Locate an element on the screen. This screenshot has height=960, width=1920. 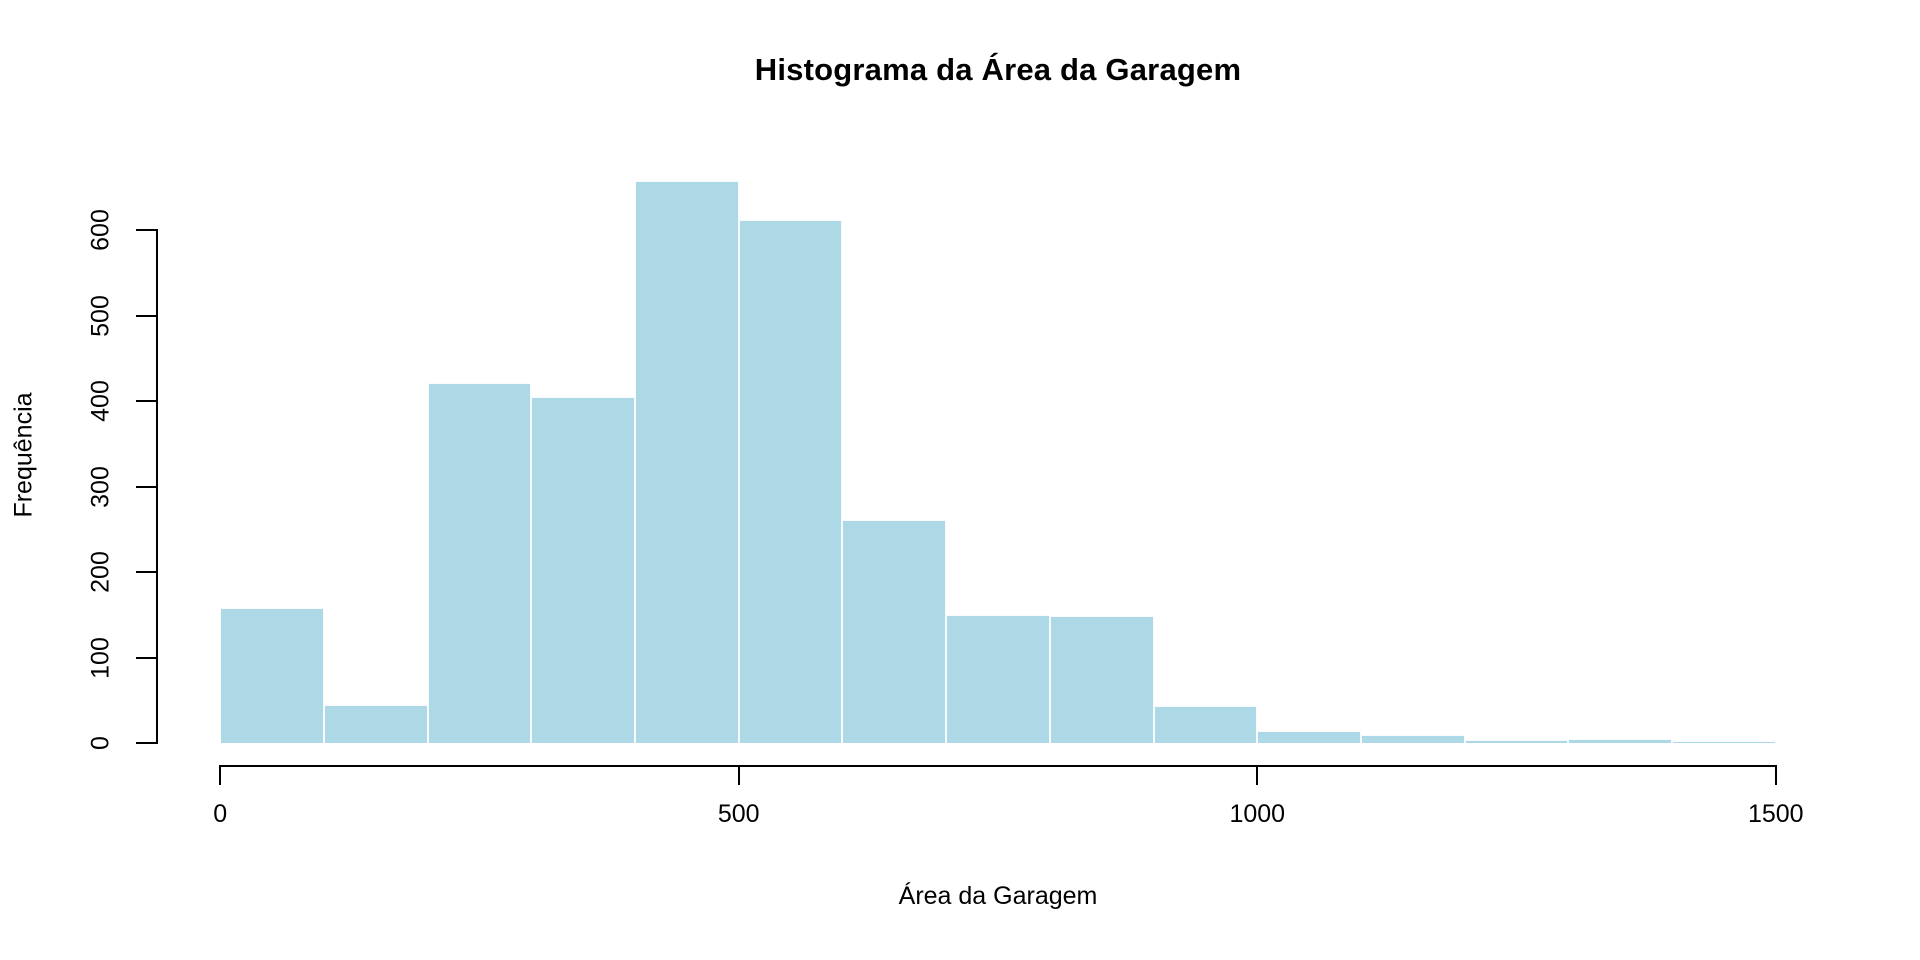
x-tick-label: 1500 is located at coordinates (1775, 814).